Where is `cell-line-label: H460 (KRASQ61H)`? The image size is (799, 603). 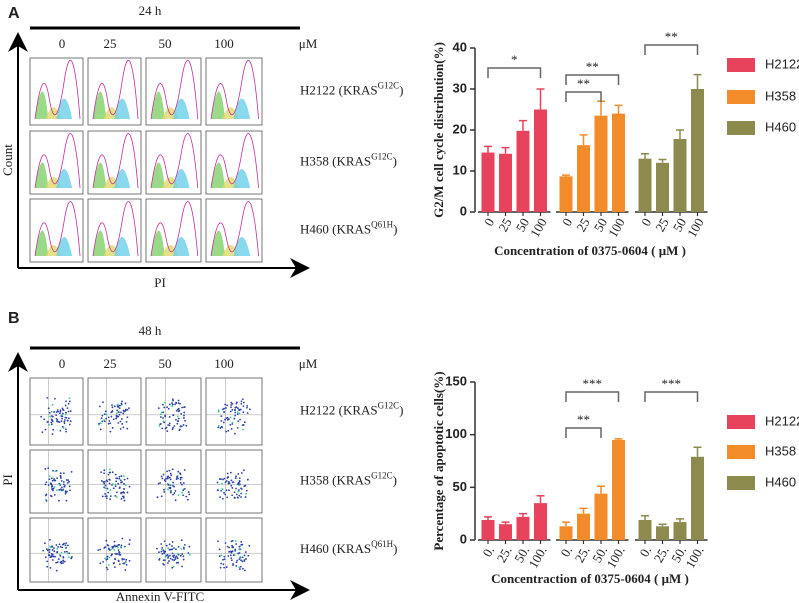 cell-line-label: H460 (KRASQ61H) is located at coordinates (349, 228).